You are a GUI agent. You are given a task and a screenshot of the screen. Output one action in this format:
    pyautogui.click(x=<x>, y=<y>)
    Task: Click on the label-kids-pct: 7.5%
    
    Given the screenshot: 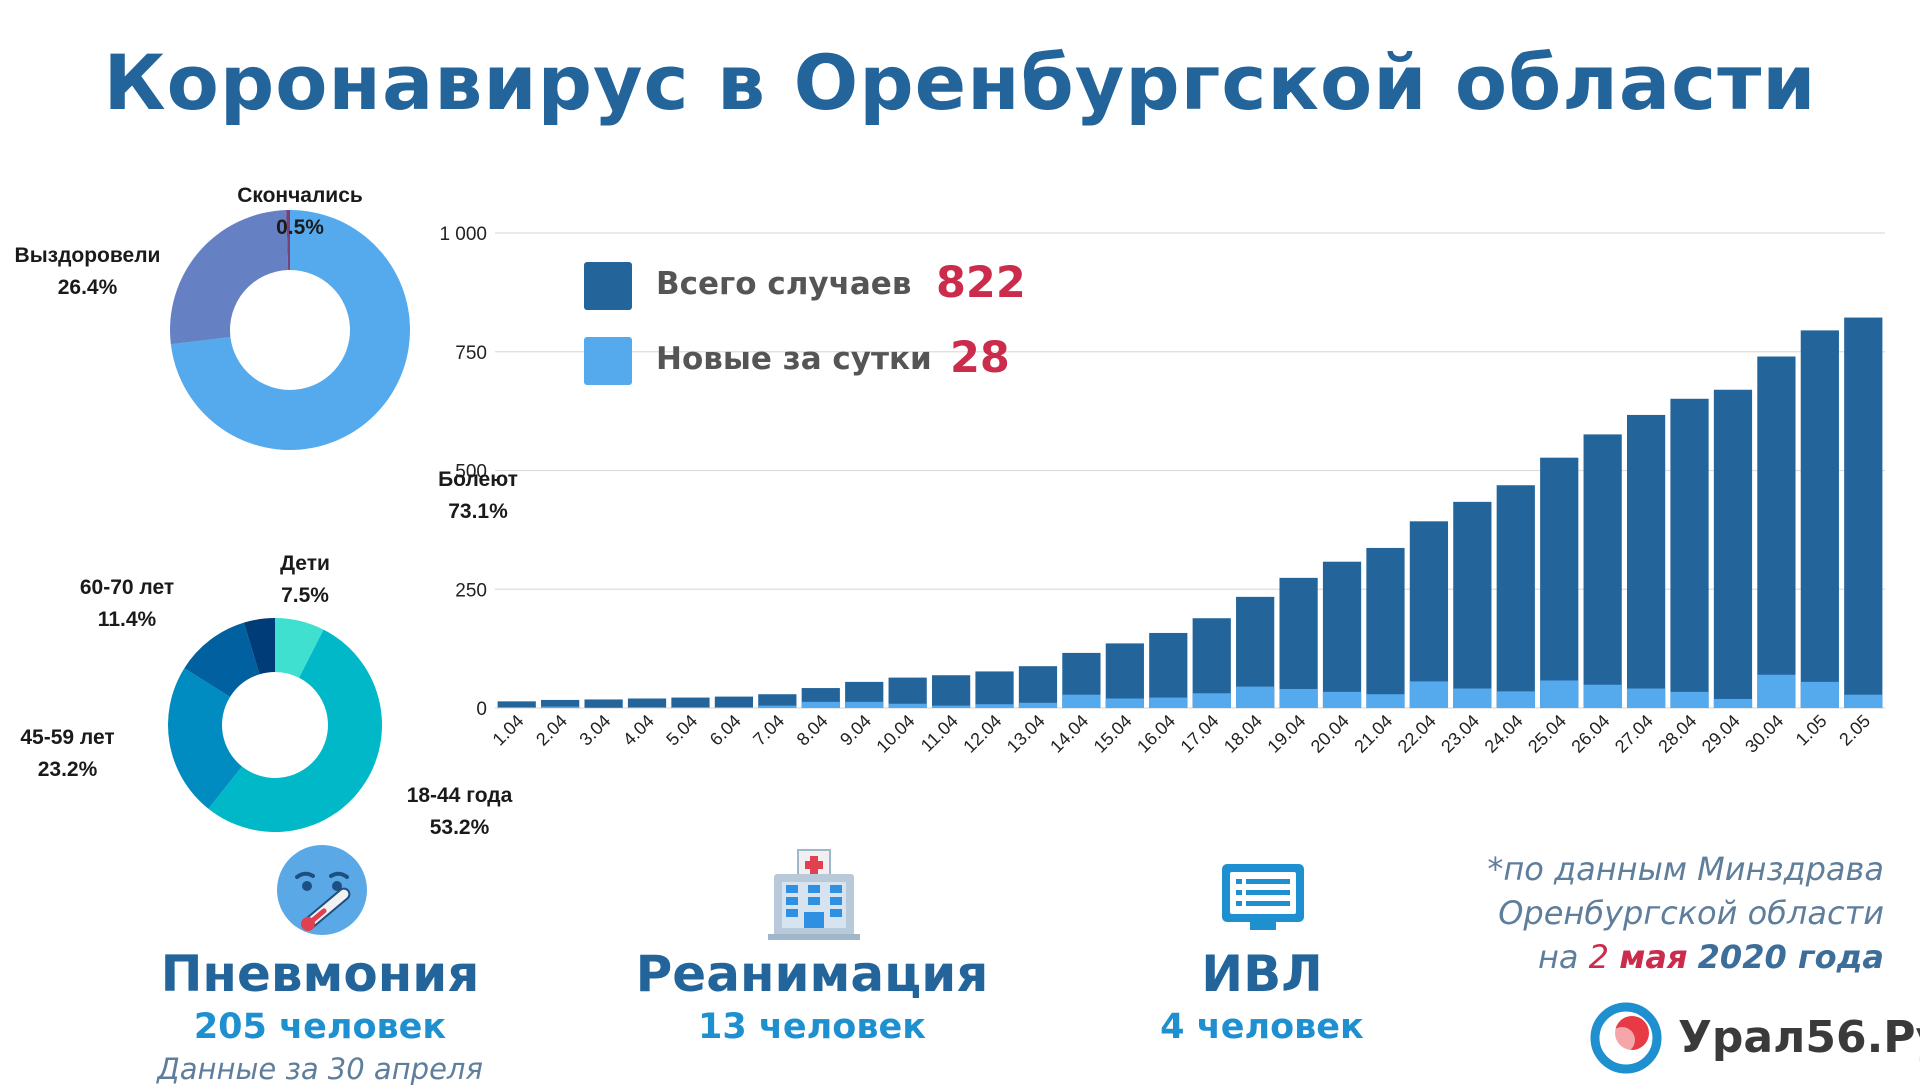 What is the action you would take?
    pyautogui.click(x=305, y=596)
    